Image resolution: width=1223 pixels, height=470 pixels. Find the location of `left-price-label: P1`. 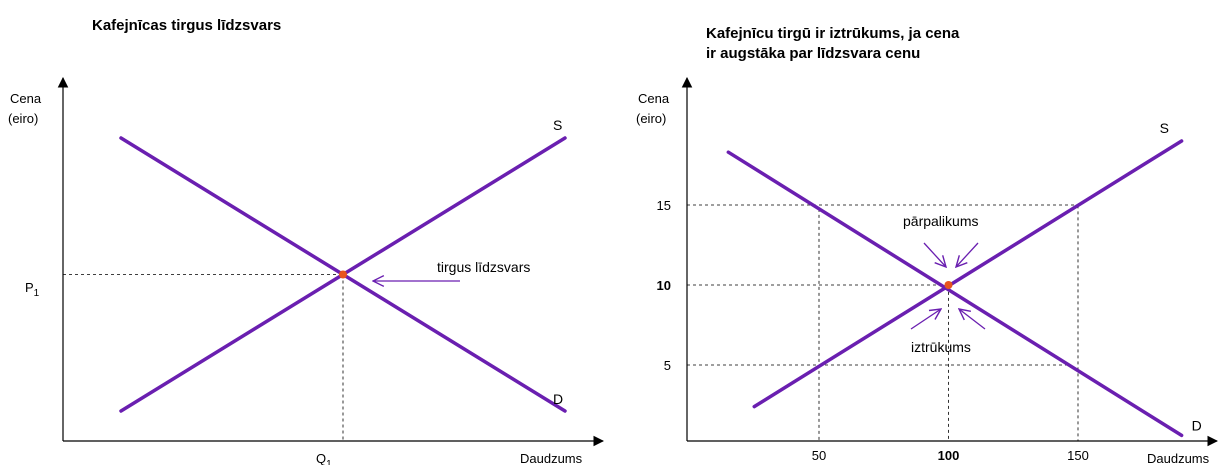

left-price-label: P1 is located at coordinates (32, 289).